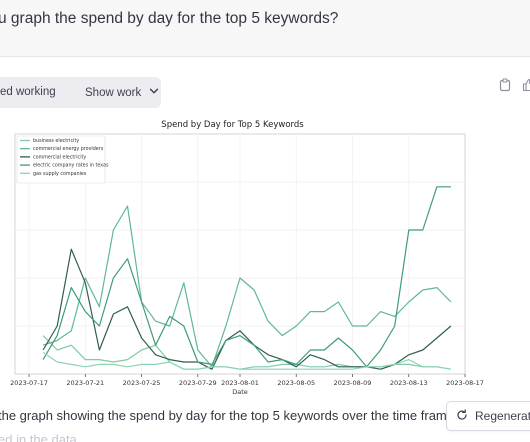  I want to click on show-work-button: Show work, so click(122, 92).